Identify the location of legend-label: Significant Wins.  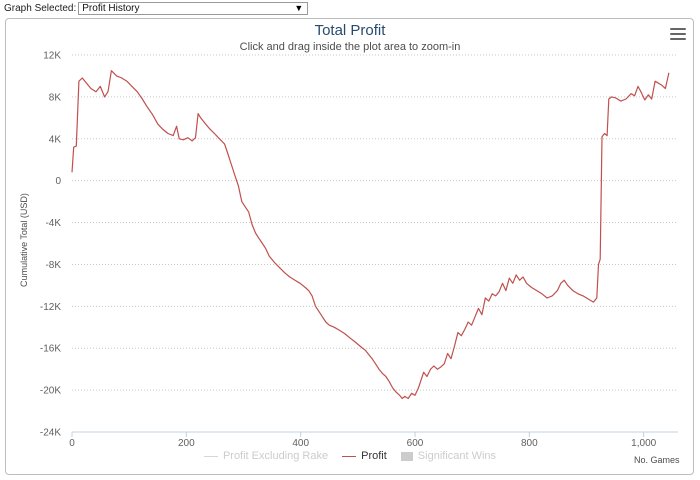
(457, 456).